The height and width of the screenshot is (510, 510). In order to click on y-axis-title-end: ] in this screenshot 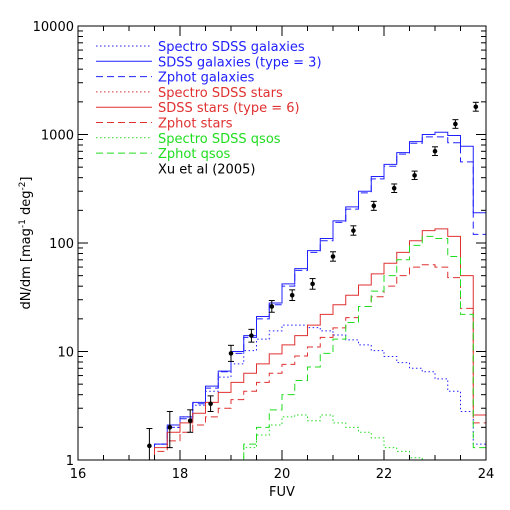, I will do `click(26, 178)`.